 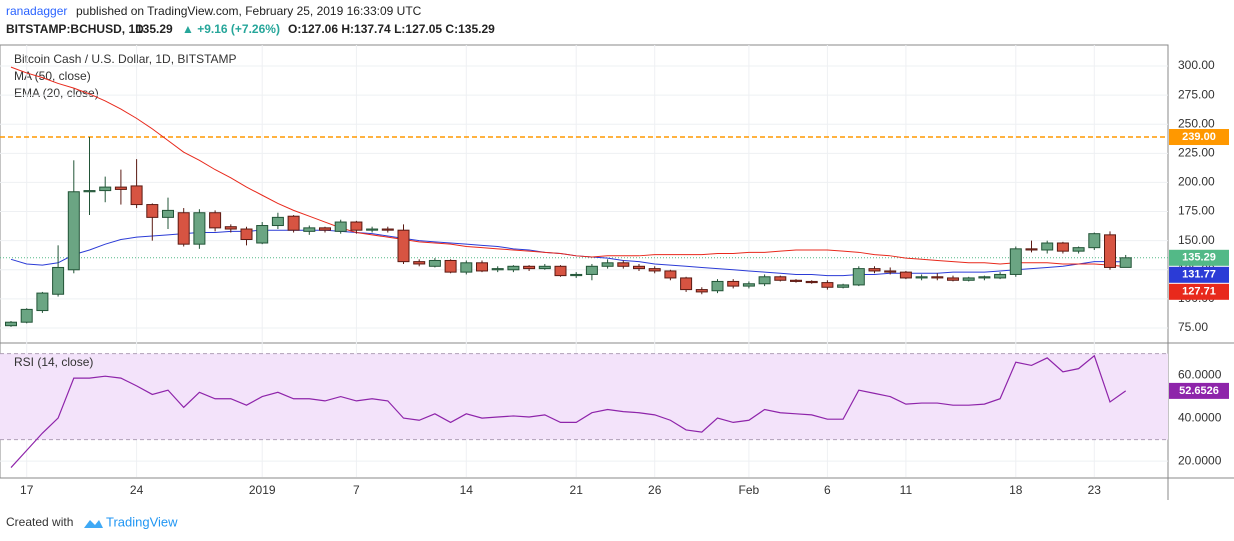 I want to click on x-tick-label: Feb, so click(x=749, y=490).